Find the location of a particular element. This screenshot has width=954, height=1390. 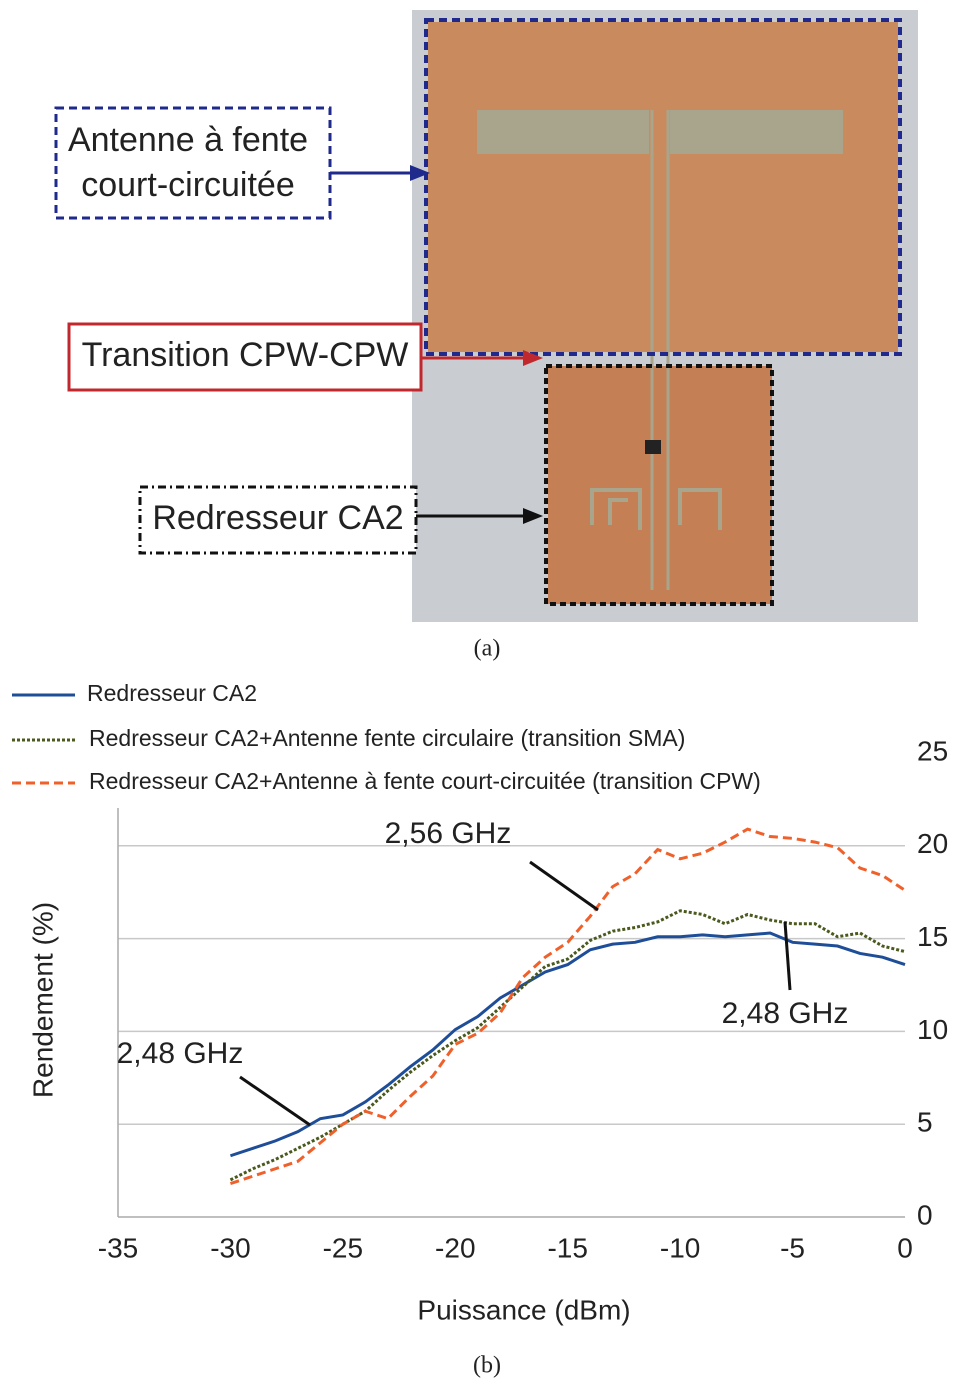

y-tick-label: 0 is located at coordinates (925, 1214).